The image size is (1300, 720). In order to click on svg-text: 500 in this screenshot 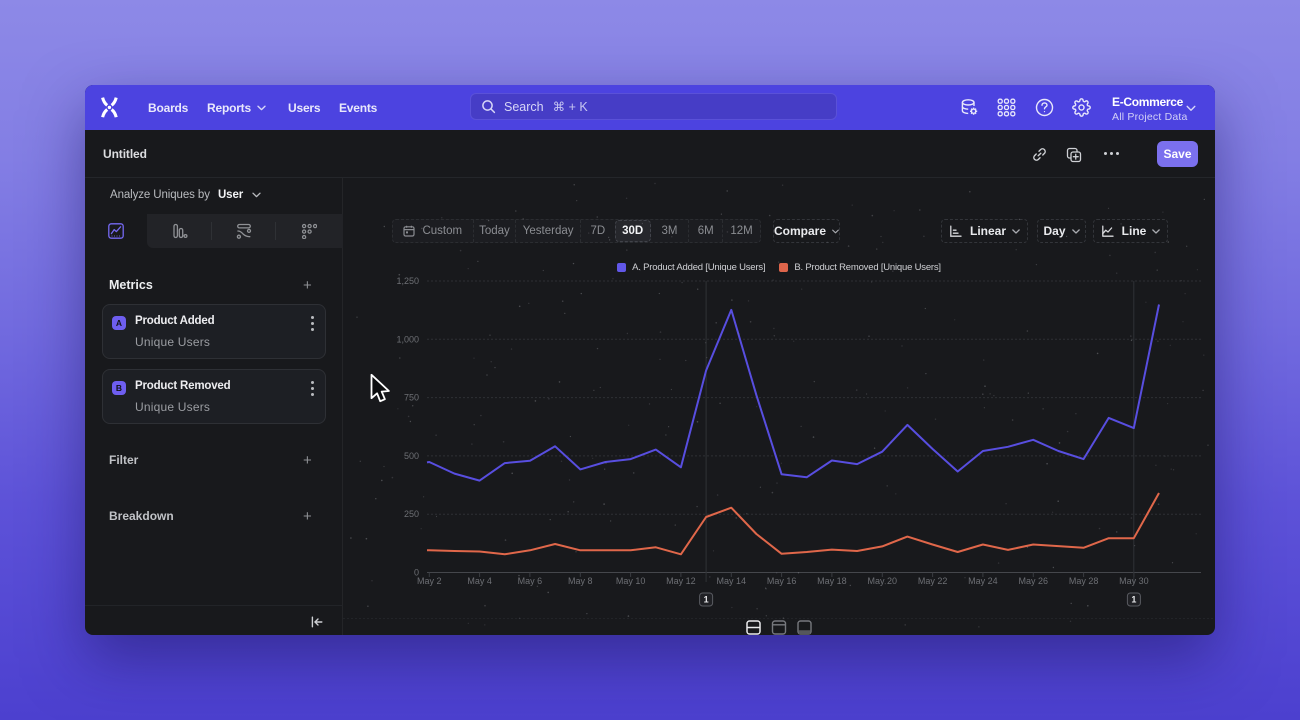, I will do `click(411, 456)`.